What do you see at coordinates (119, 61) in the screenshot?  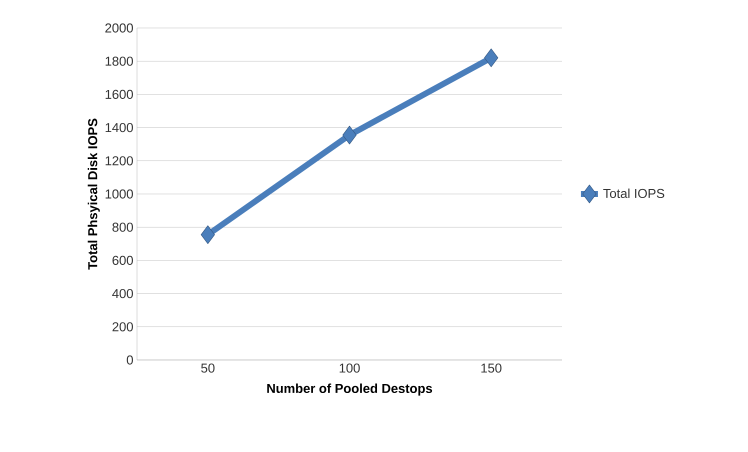 I see `y-tick-label: 1800` at bounding box center [119, 61].